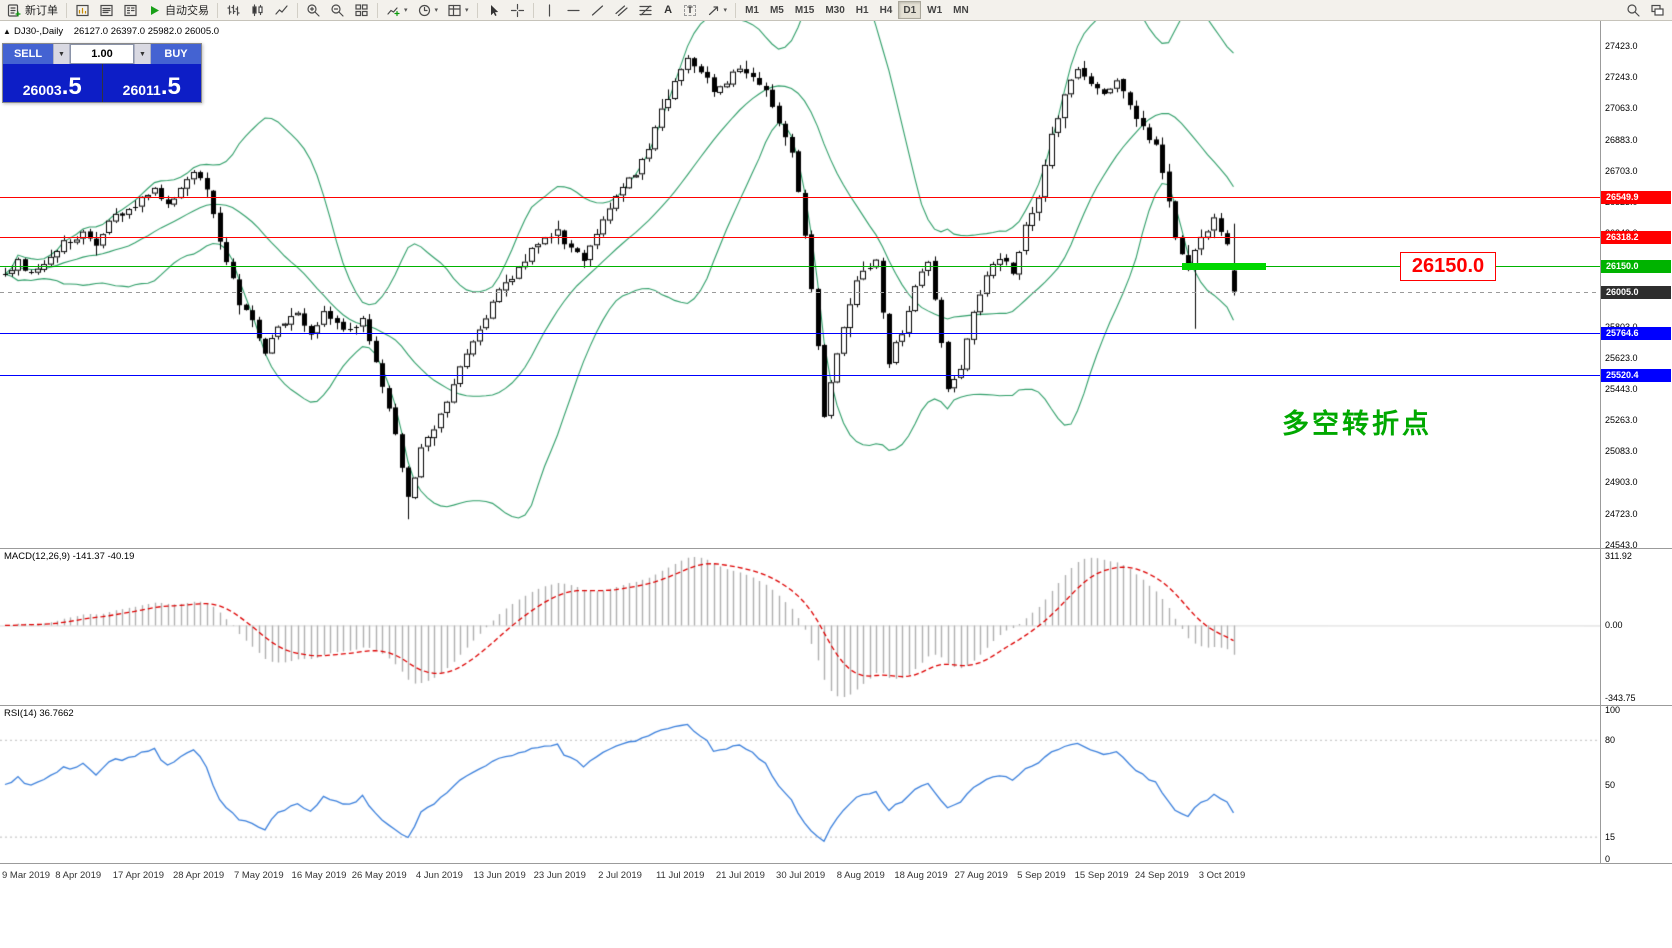 The height and width of the screenshot is (948, 1672). Describe the element at coordinates (1621, 388) in the screenshot. I see `price-axis-label: 25443.0` at that location.